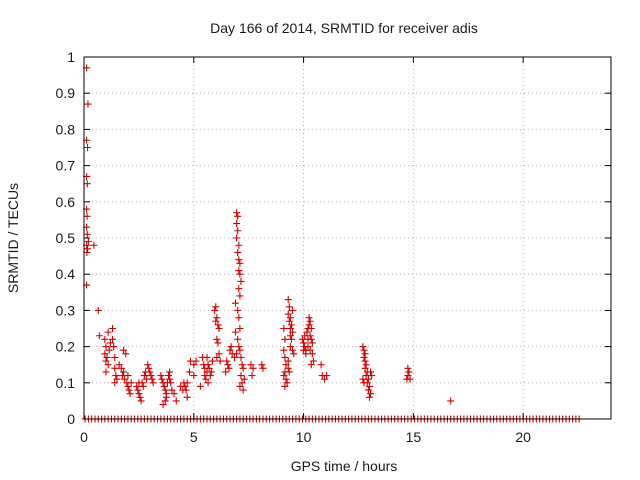 The image size is (640, 480). I want to click on y-tick-label: 0.8, so click(66, 129).